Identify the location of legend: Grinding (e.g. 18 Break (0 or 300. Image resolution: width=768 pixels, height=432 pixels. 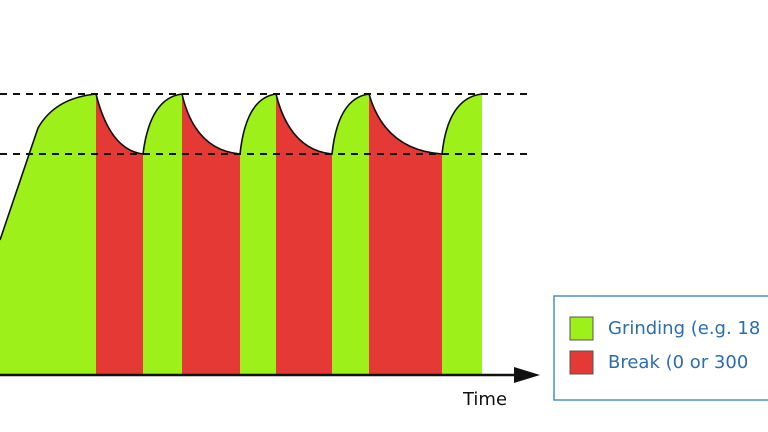
(660, 348).